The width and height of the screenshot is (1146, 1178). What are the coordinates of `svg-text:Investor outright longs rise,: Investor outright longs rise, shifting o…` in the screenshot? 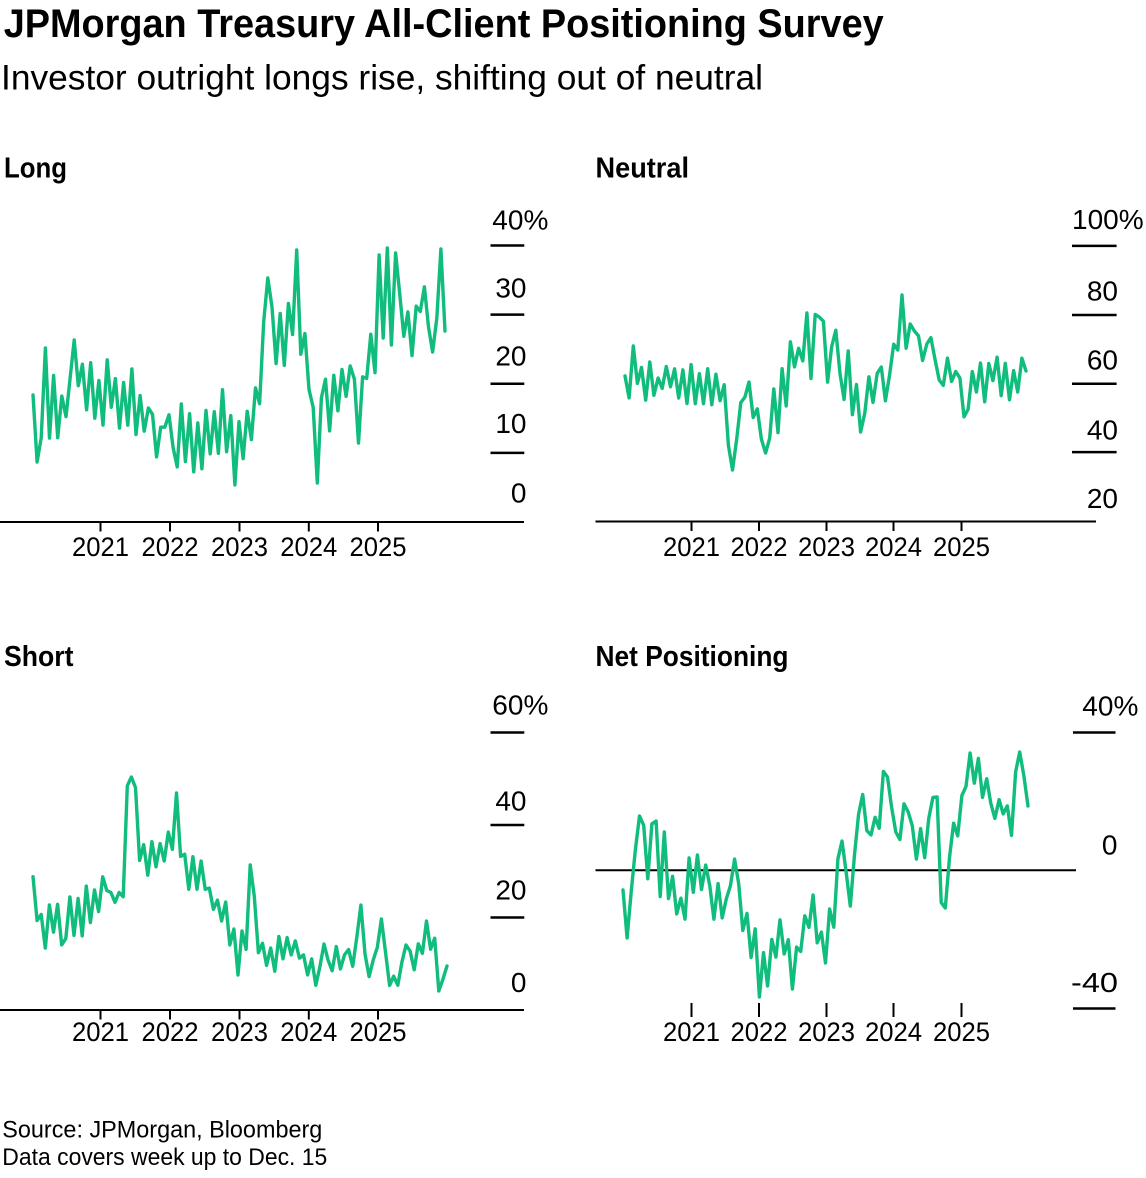 It's located at (382, 78).